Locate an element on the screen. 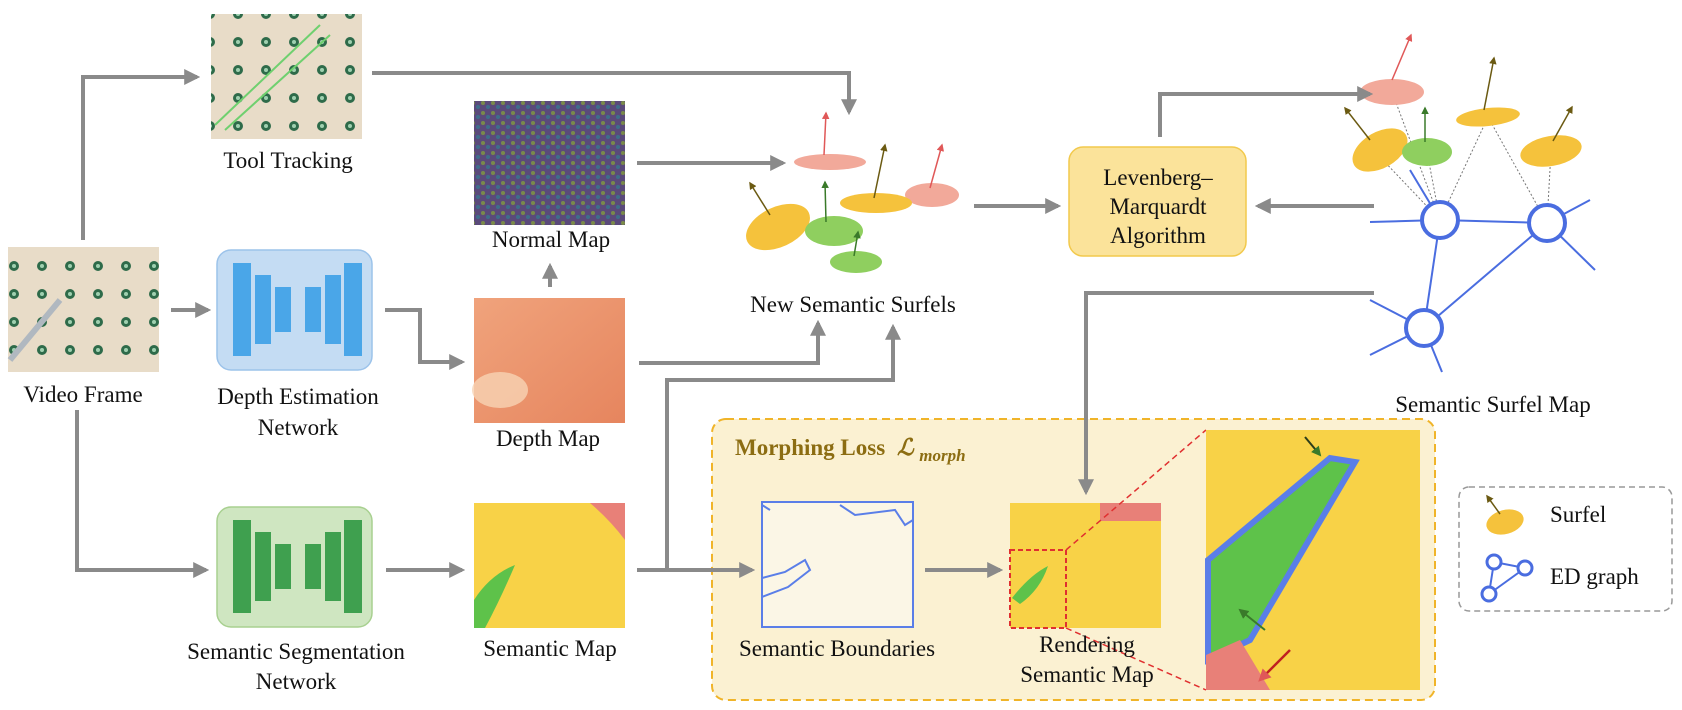 This screenshot has width=1682, height=710. label-seg-net-1: Semantic Segmentation is located at coordinates (296, 651).